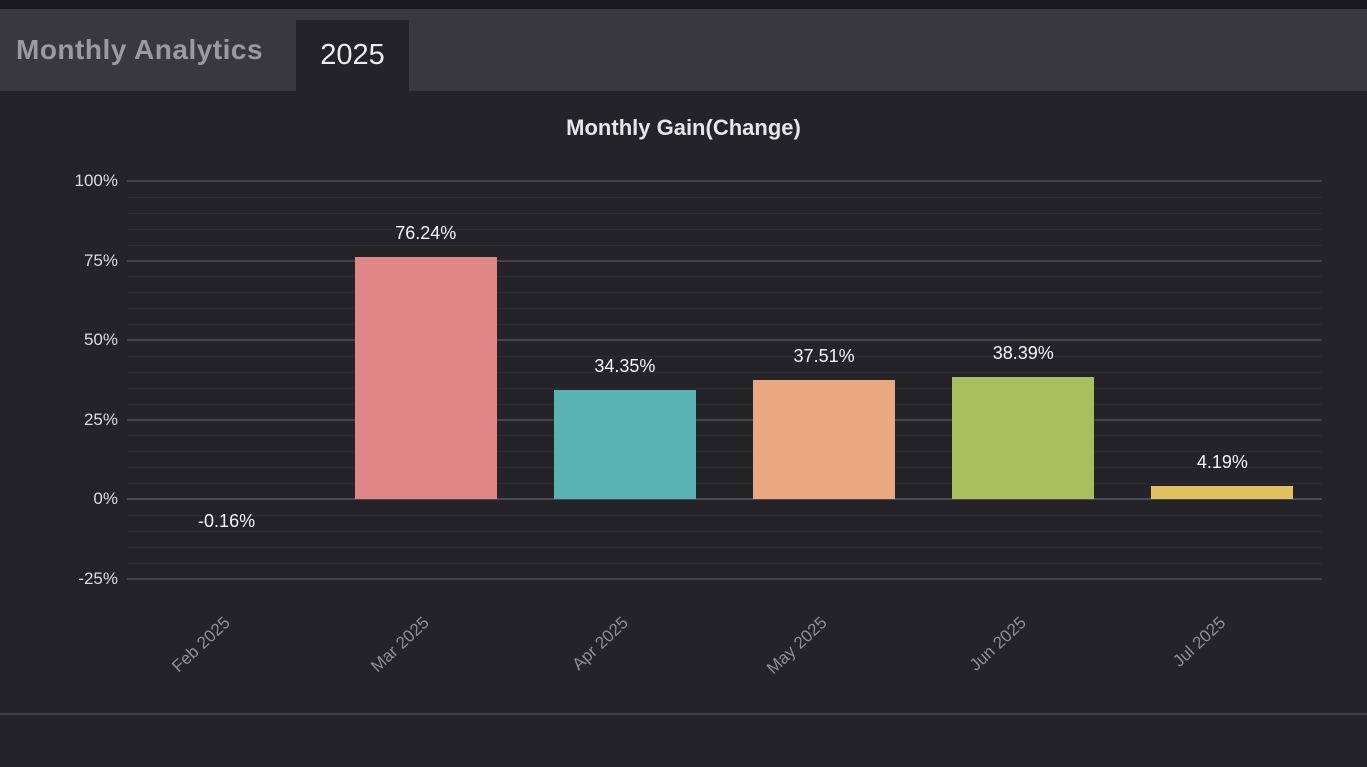  I want to click on y-axis-tick-label: 100%, so click(96, 180).